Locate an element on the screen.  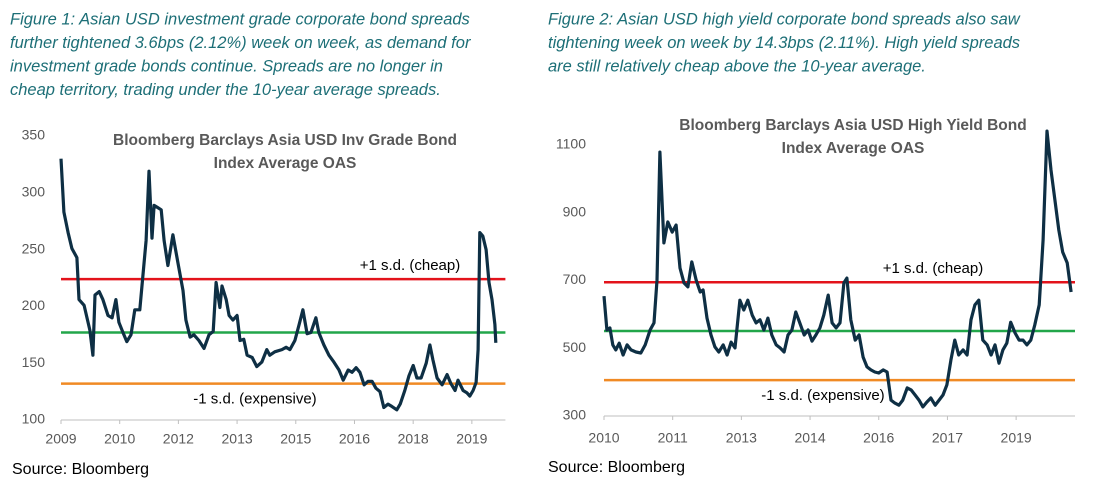
y-tick-label: 150 is located at coordinates (34, 362).